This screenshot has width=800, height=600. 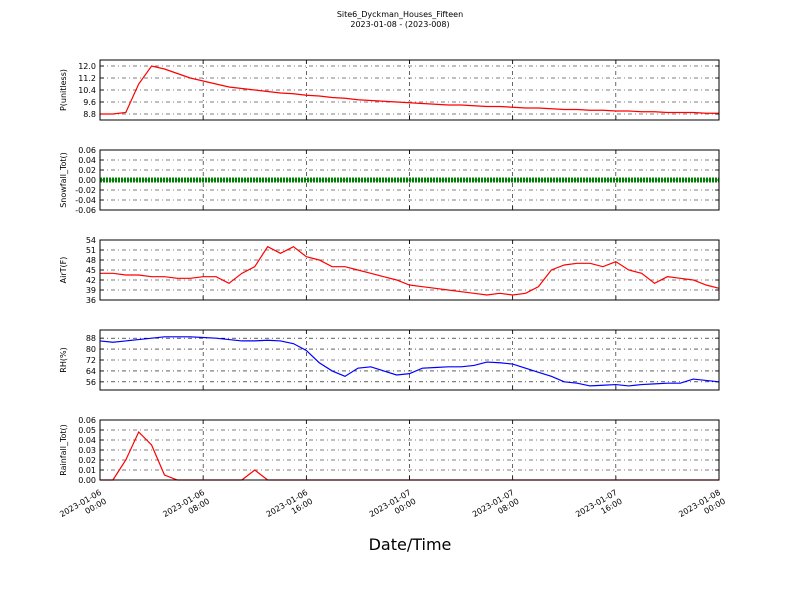 I want to click on x-tick-label: 2023-01-0800:00, so click(x=702, y=508).